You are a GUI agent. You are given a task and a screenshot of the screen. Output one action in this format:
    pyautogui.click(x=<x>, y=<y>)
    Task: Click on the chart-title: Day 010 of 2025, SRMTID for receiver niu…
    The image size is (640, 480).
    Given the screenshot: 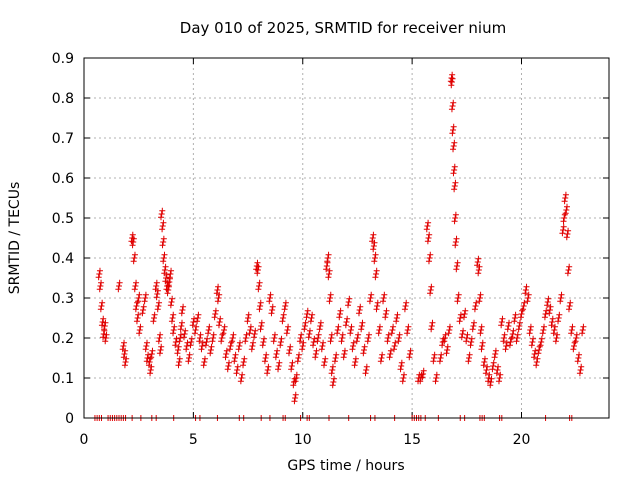 What is the action you would take?
    pyautogui.click(x=343, y=28)
    